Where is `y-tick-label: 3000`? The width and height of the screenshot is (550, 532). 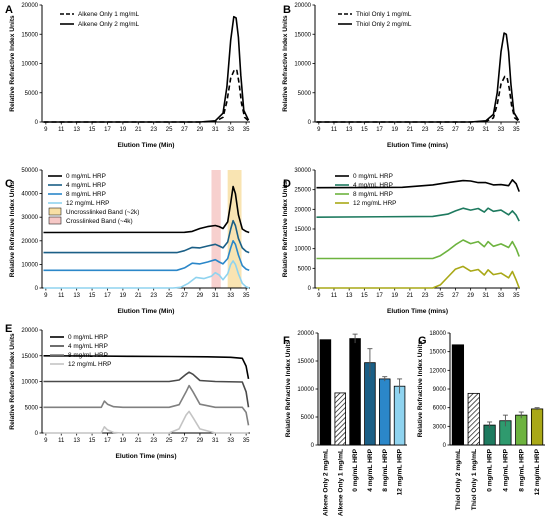
y-tick-label: 3000 is located at coordinates (440, 427).